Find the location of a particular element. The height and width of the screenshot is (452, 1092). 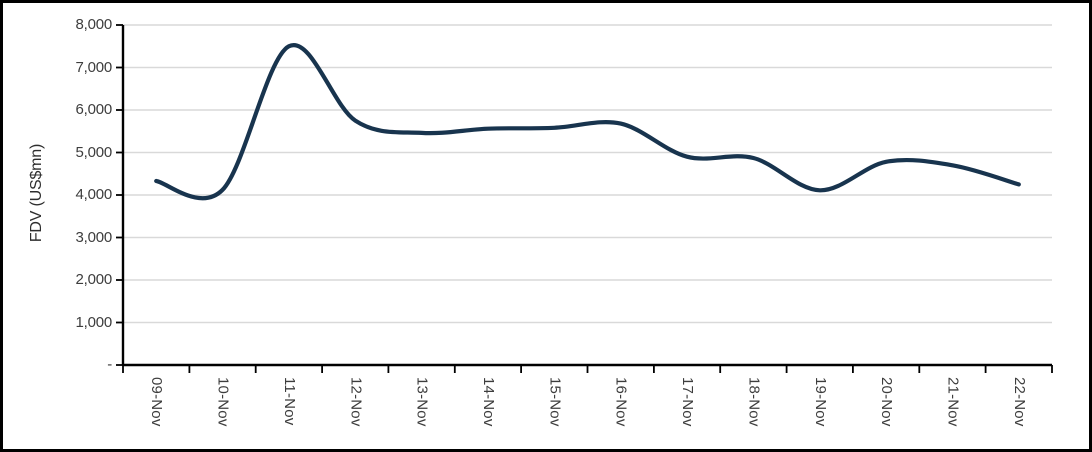

x-tick-label: 15-Nov is located at coordinates (555, 402).